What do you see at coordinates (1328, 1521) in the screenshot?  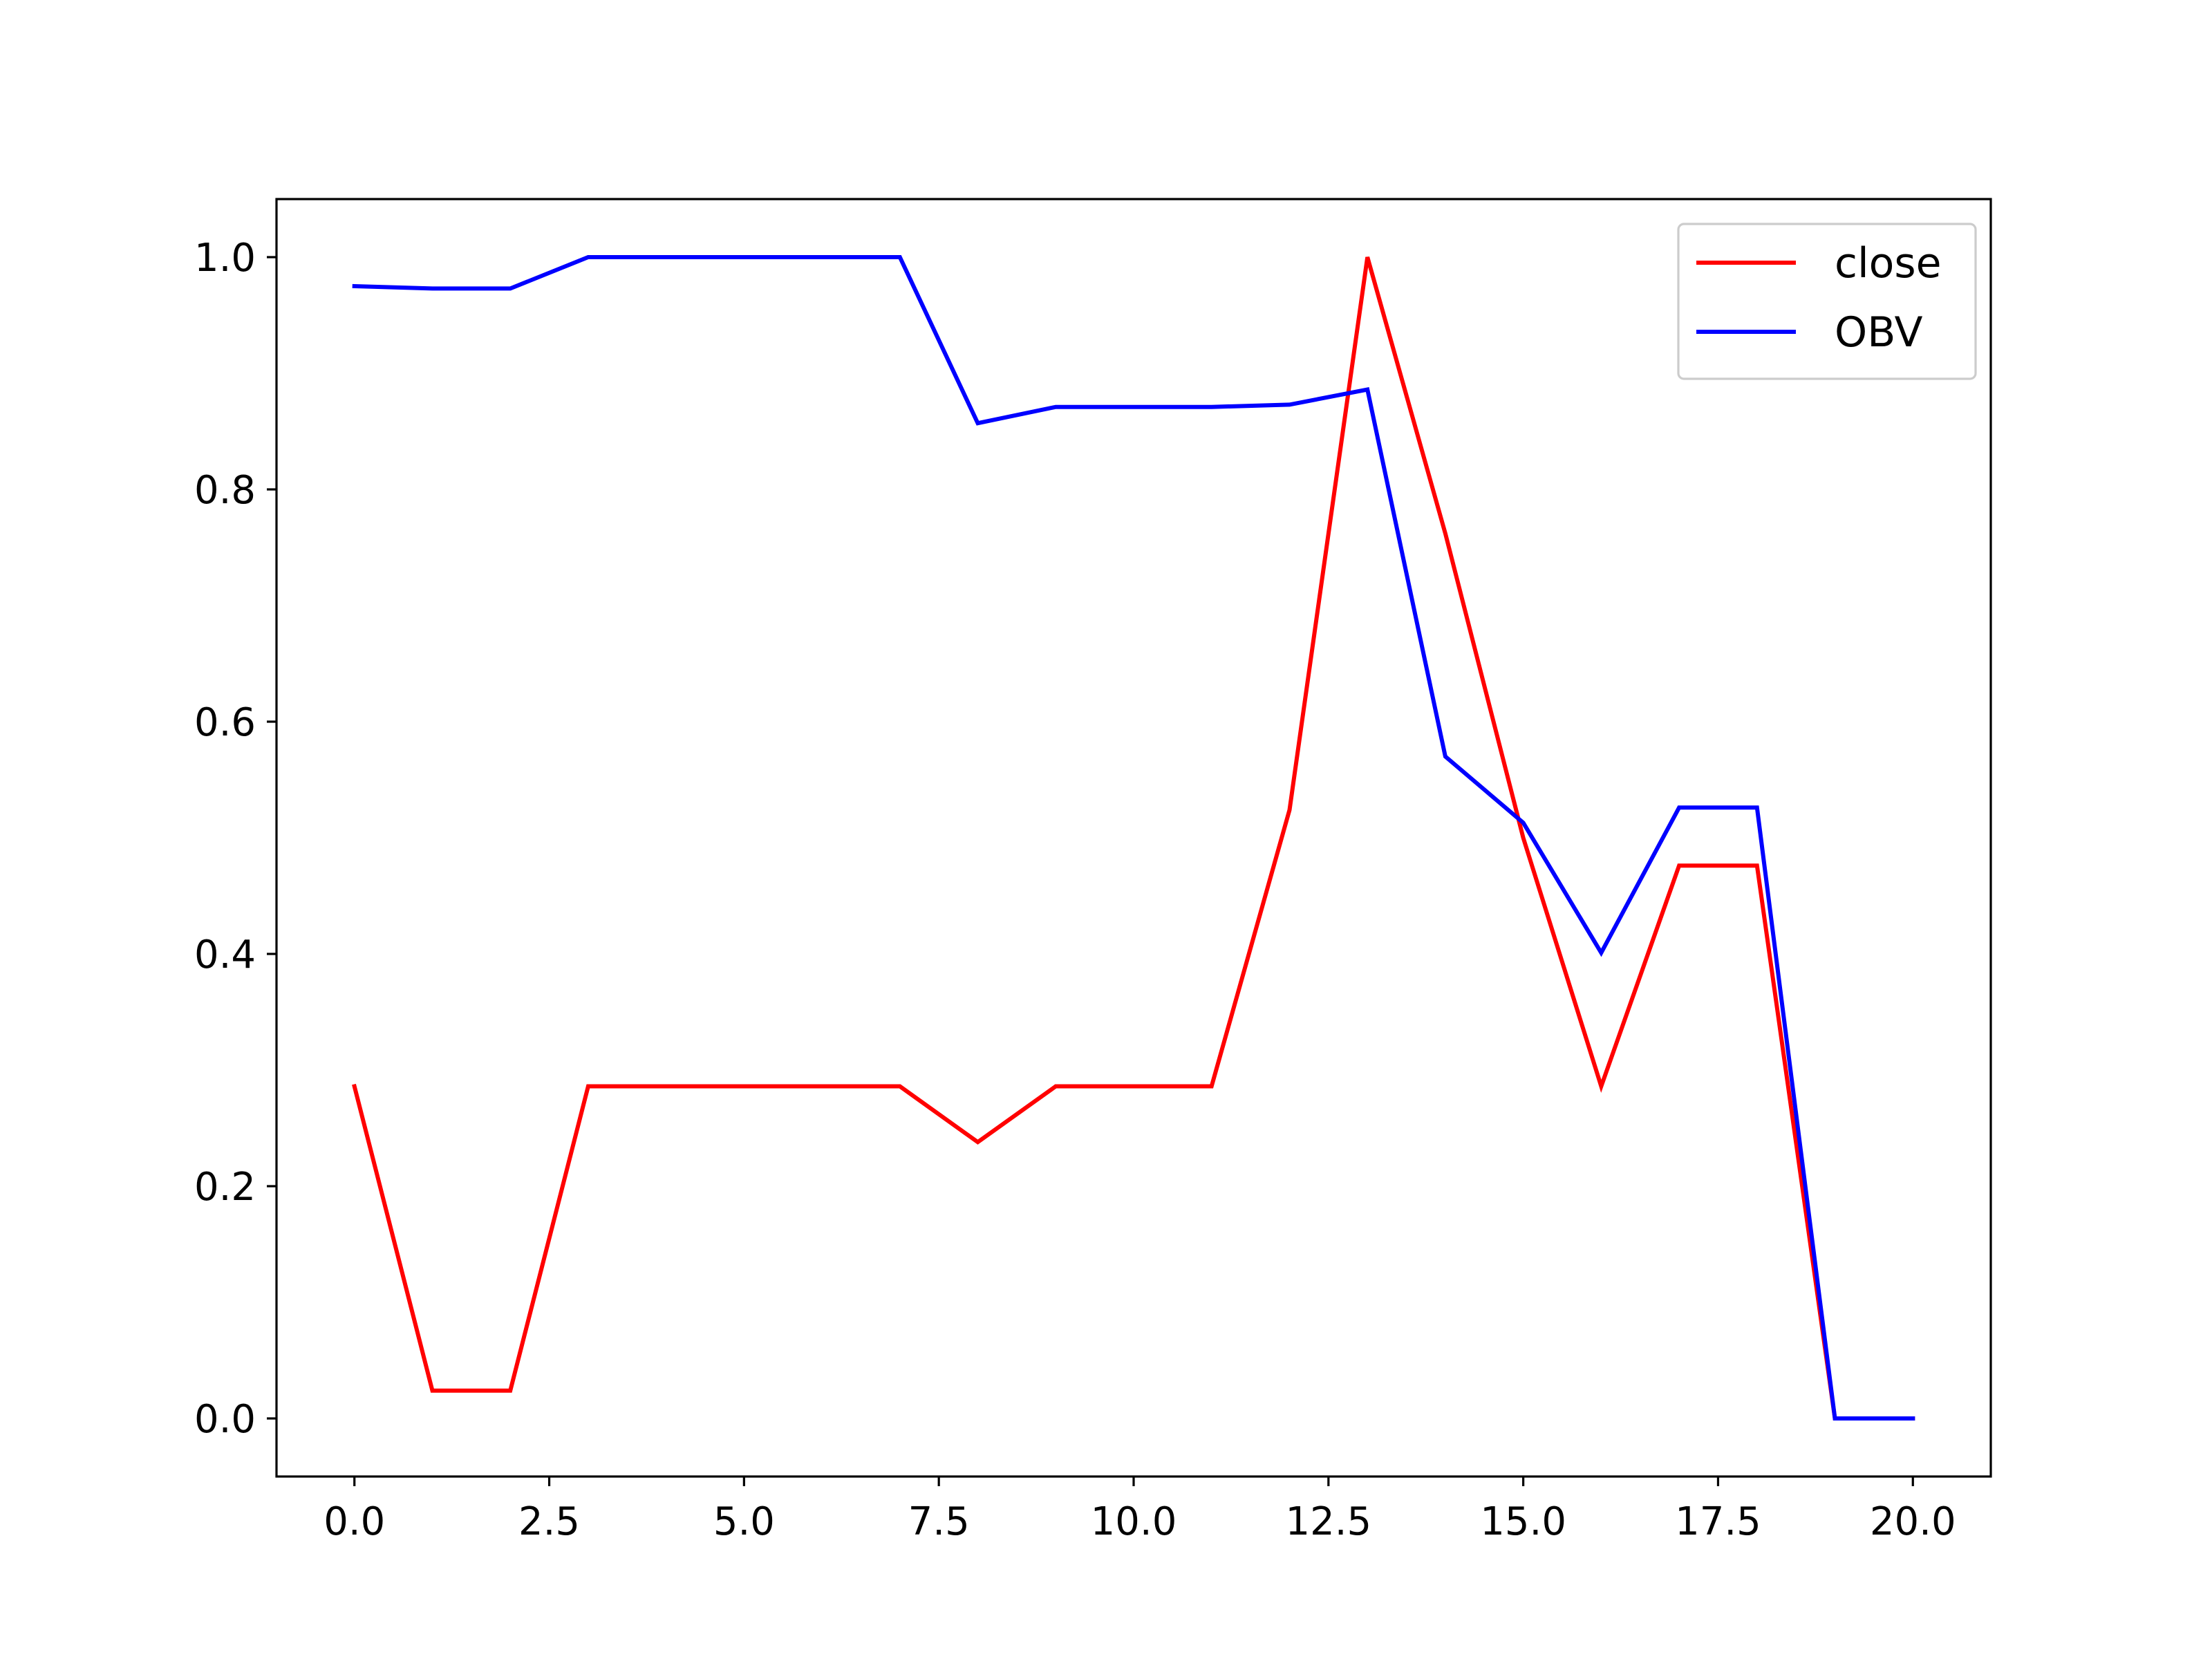 I see `x-tick-label: 12.5` at bounding box center [1328, 1521].